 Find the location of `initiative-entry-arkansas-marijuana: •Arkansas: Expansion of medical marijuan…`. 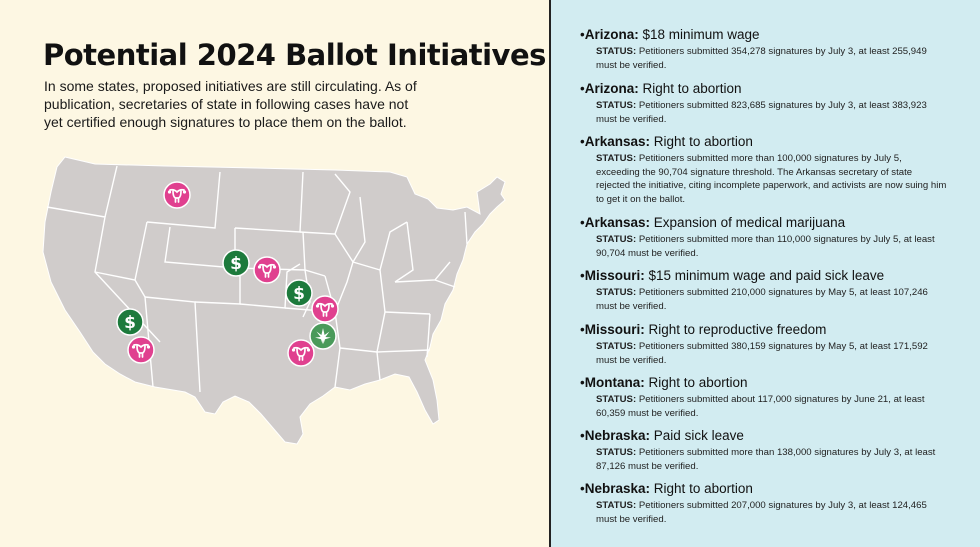

initiative-entry-arkansas-marijuana: •Arkansas: Expansion of medical marijuan… is located at coordinates (770, 237).